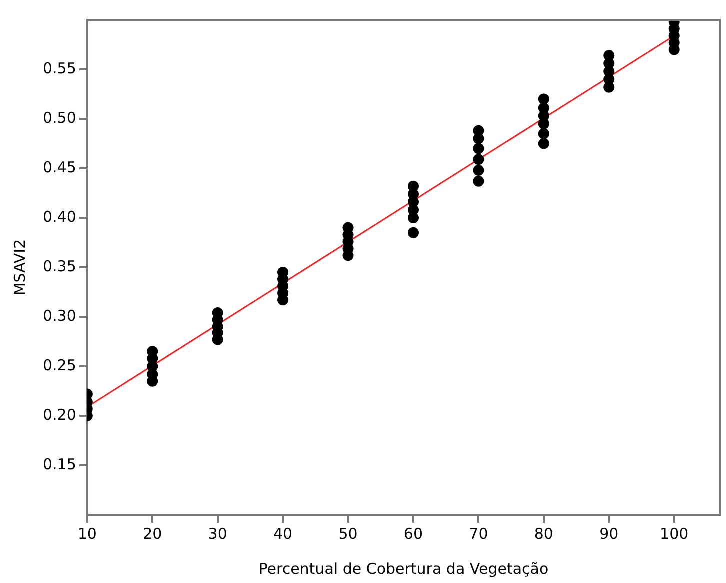 The image size is (726, 583). I want to click on y-tick-label: 0.20, so click(59, 415).